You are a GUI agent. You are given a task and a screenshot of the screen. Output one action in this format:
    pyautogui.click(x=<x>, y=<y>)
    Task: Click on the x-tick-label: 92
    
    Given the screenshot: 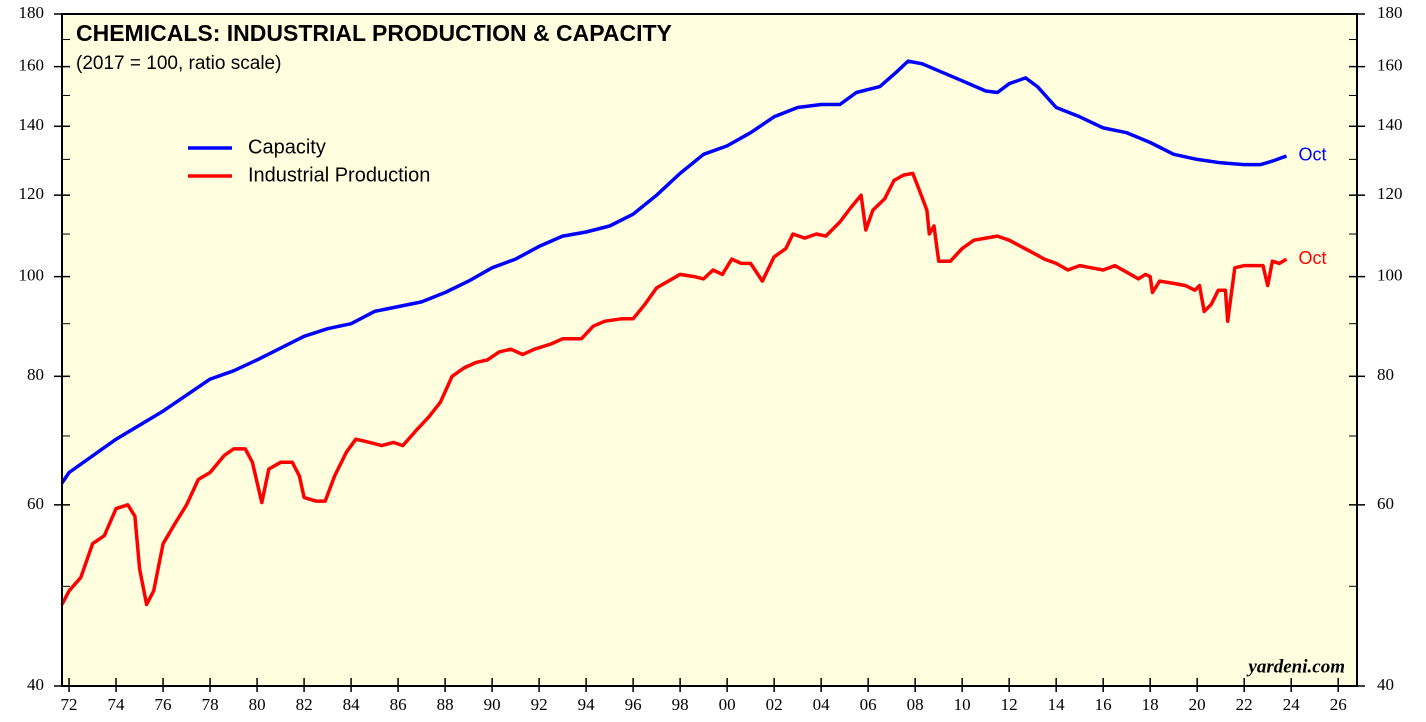 What is the action you would take?
    pyautogui.click(x=539, y=704)
    